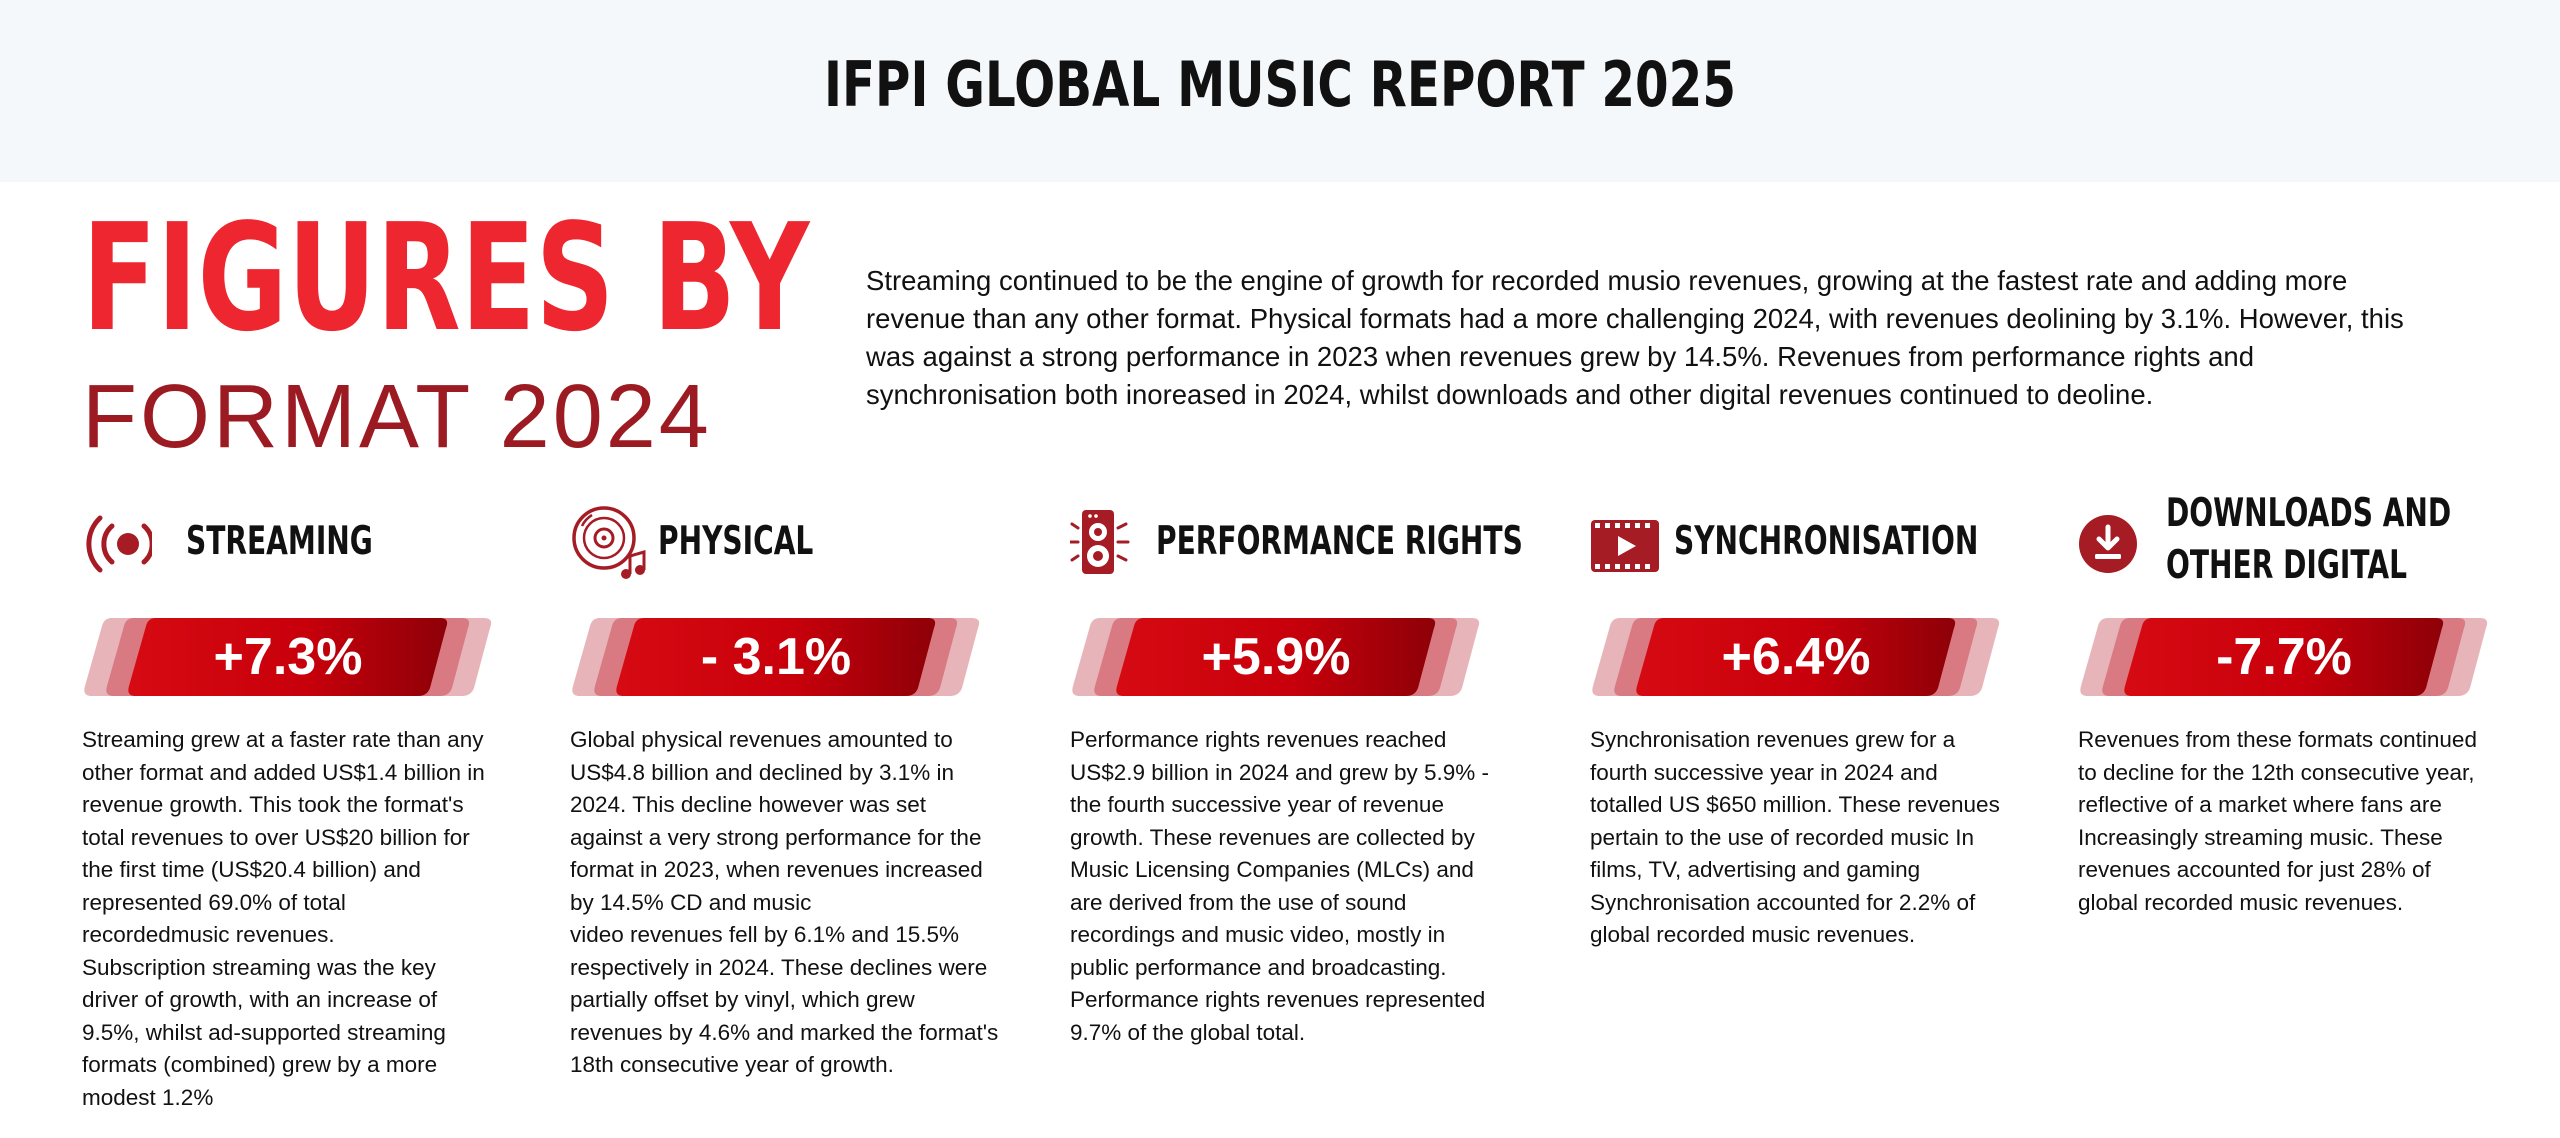 Image resolution: width=2560 pixels, height=1138 pixels. I want to click on change-value: -7.7%, so click(2284, 657).